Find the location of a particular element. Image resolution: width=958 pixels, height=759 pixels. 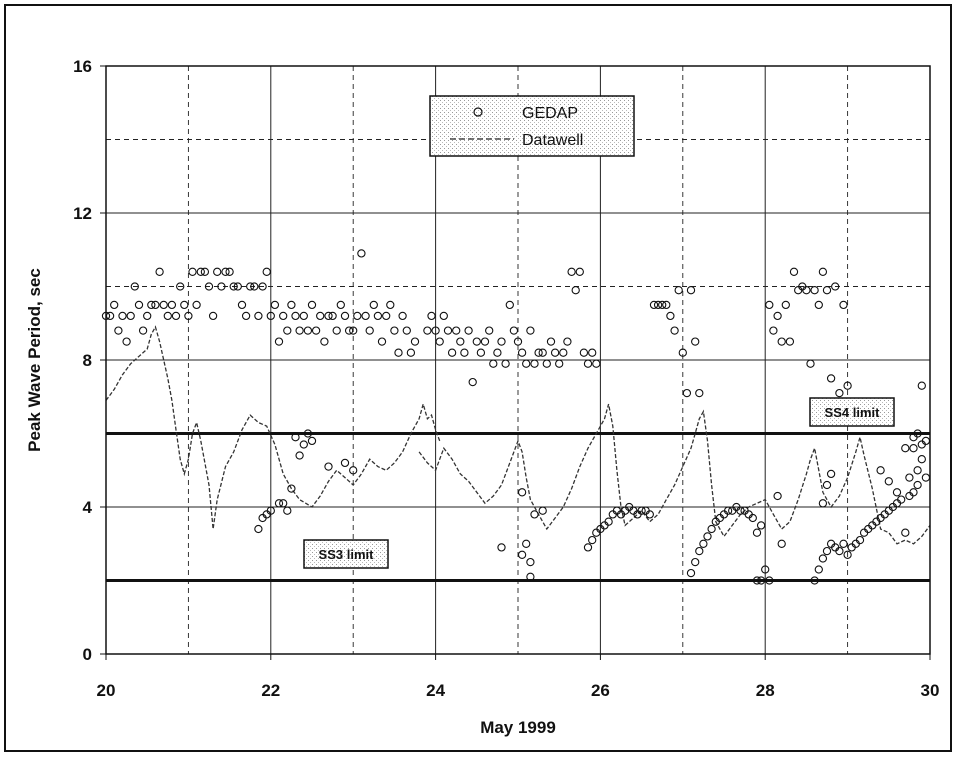

x-tick-label: 24 is located at coordinates (435, 690).